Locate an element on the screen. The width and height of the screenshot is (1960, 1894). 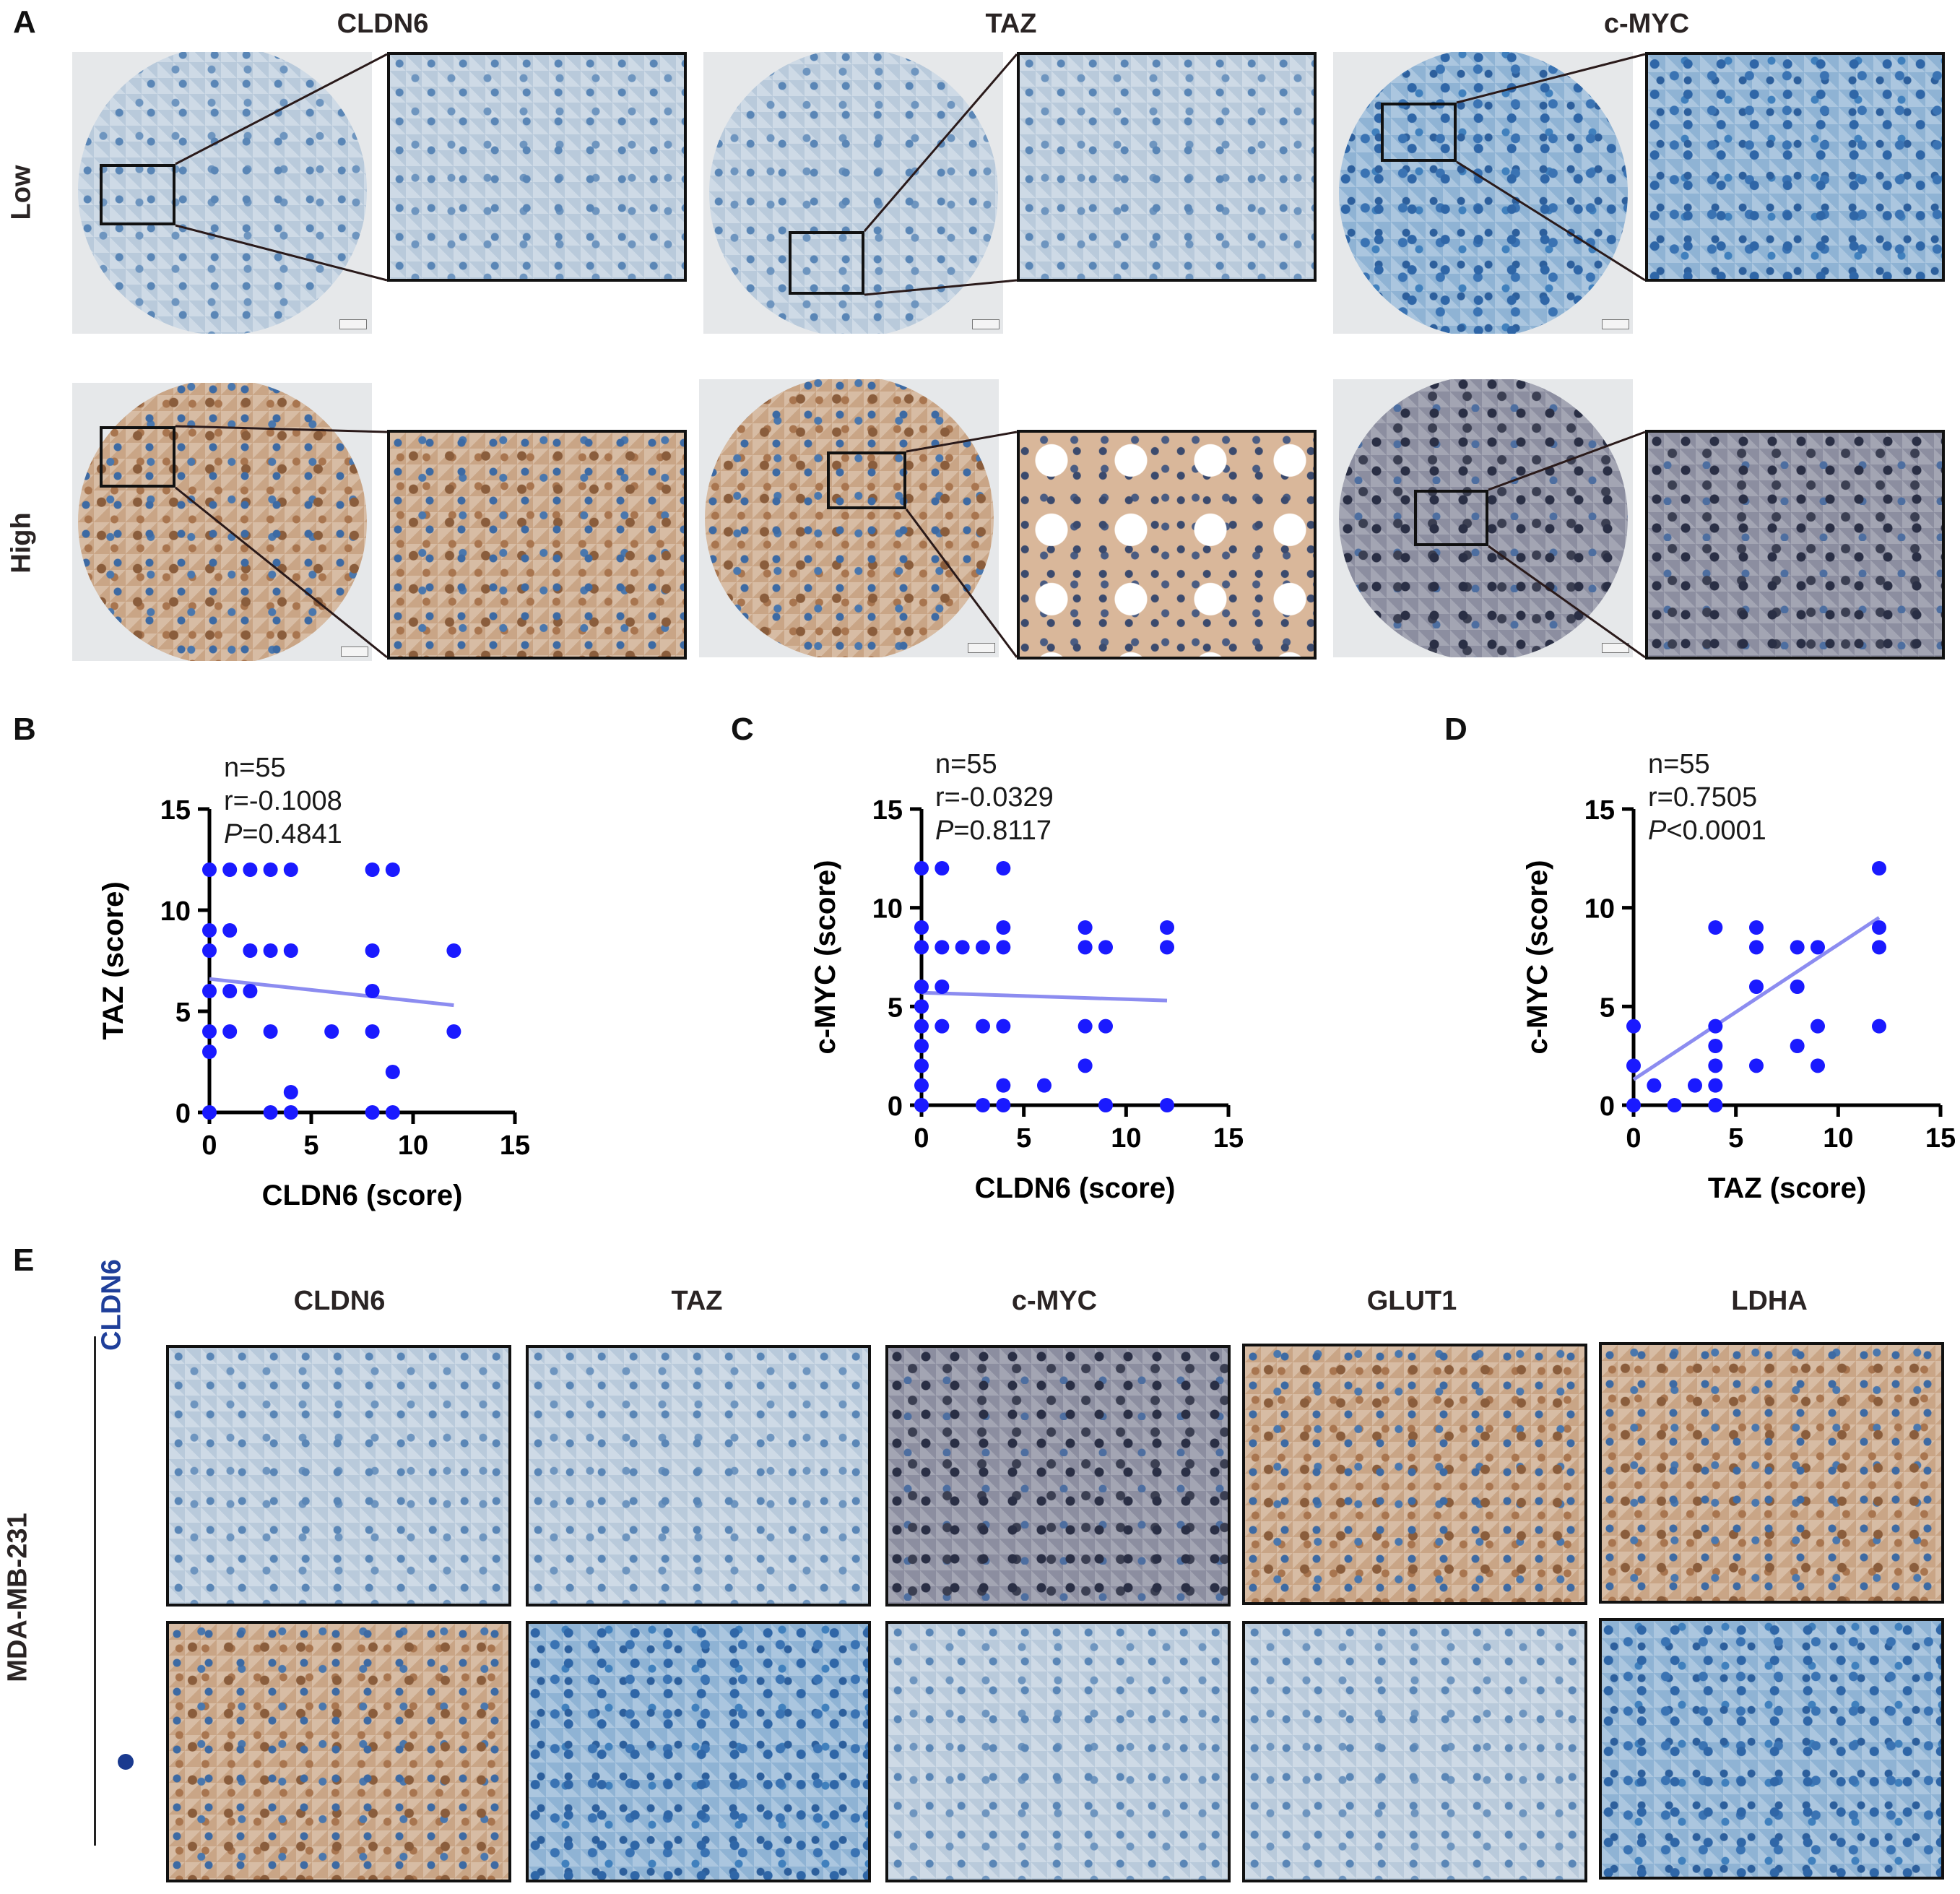
panel-d-r: r=0.7505 is located at coordinates (1703, 797).